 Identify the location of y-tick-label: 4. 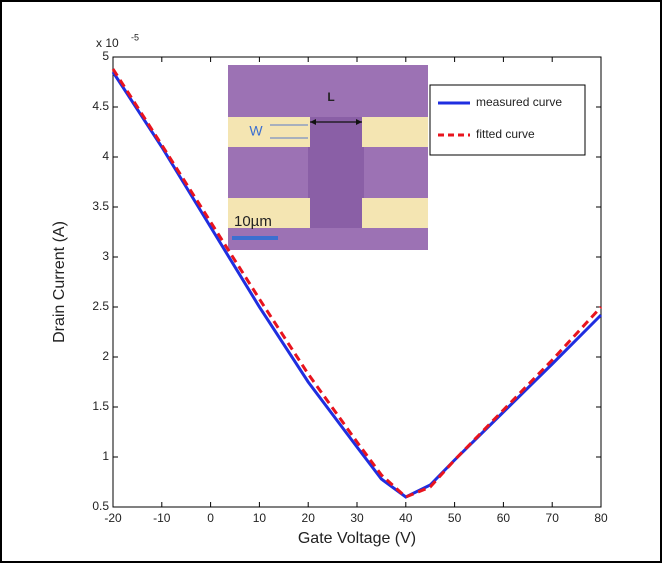
(105, 156).